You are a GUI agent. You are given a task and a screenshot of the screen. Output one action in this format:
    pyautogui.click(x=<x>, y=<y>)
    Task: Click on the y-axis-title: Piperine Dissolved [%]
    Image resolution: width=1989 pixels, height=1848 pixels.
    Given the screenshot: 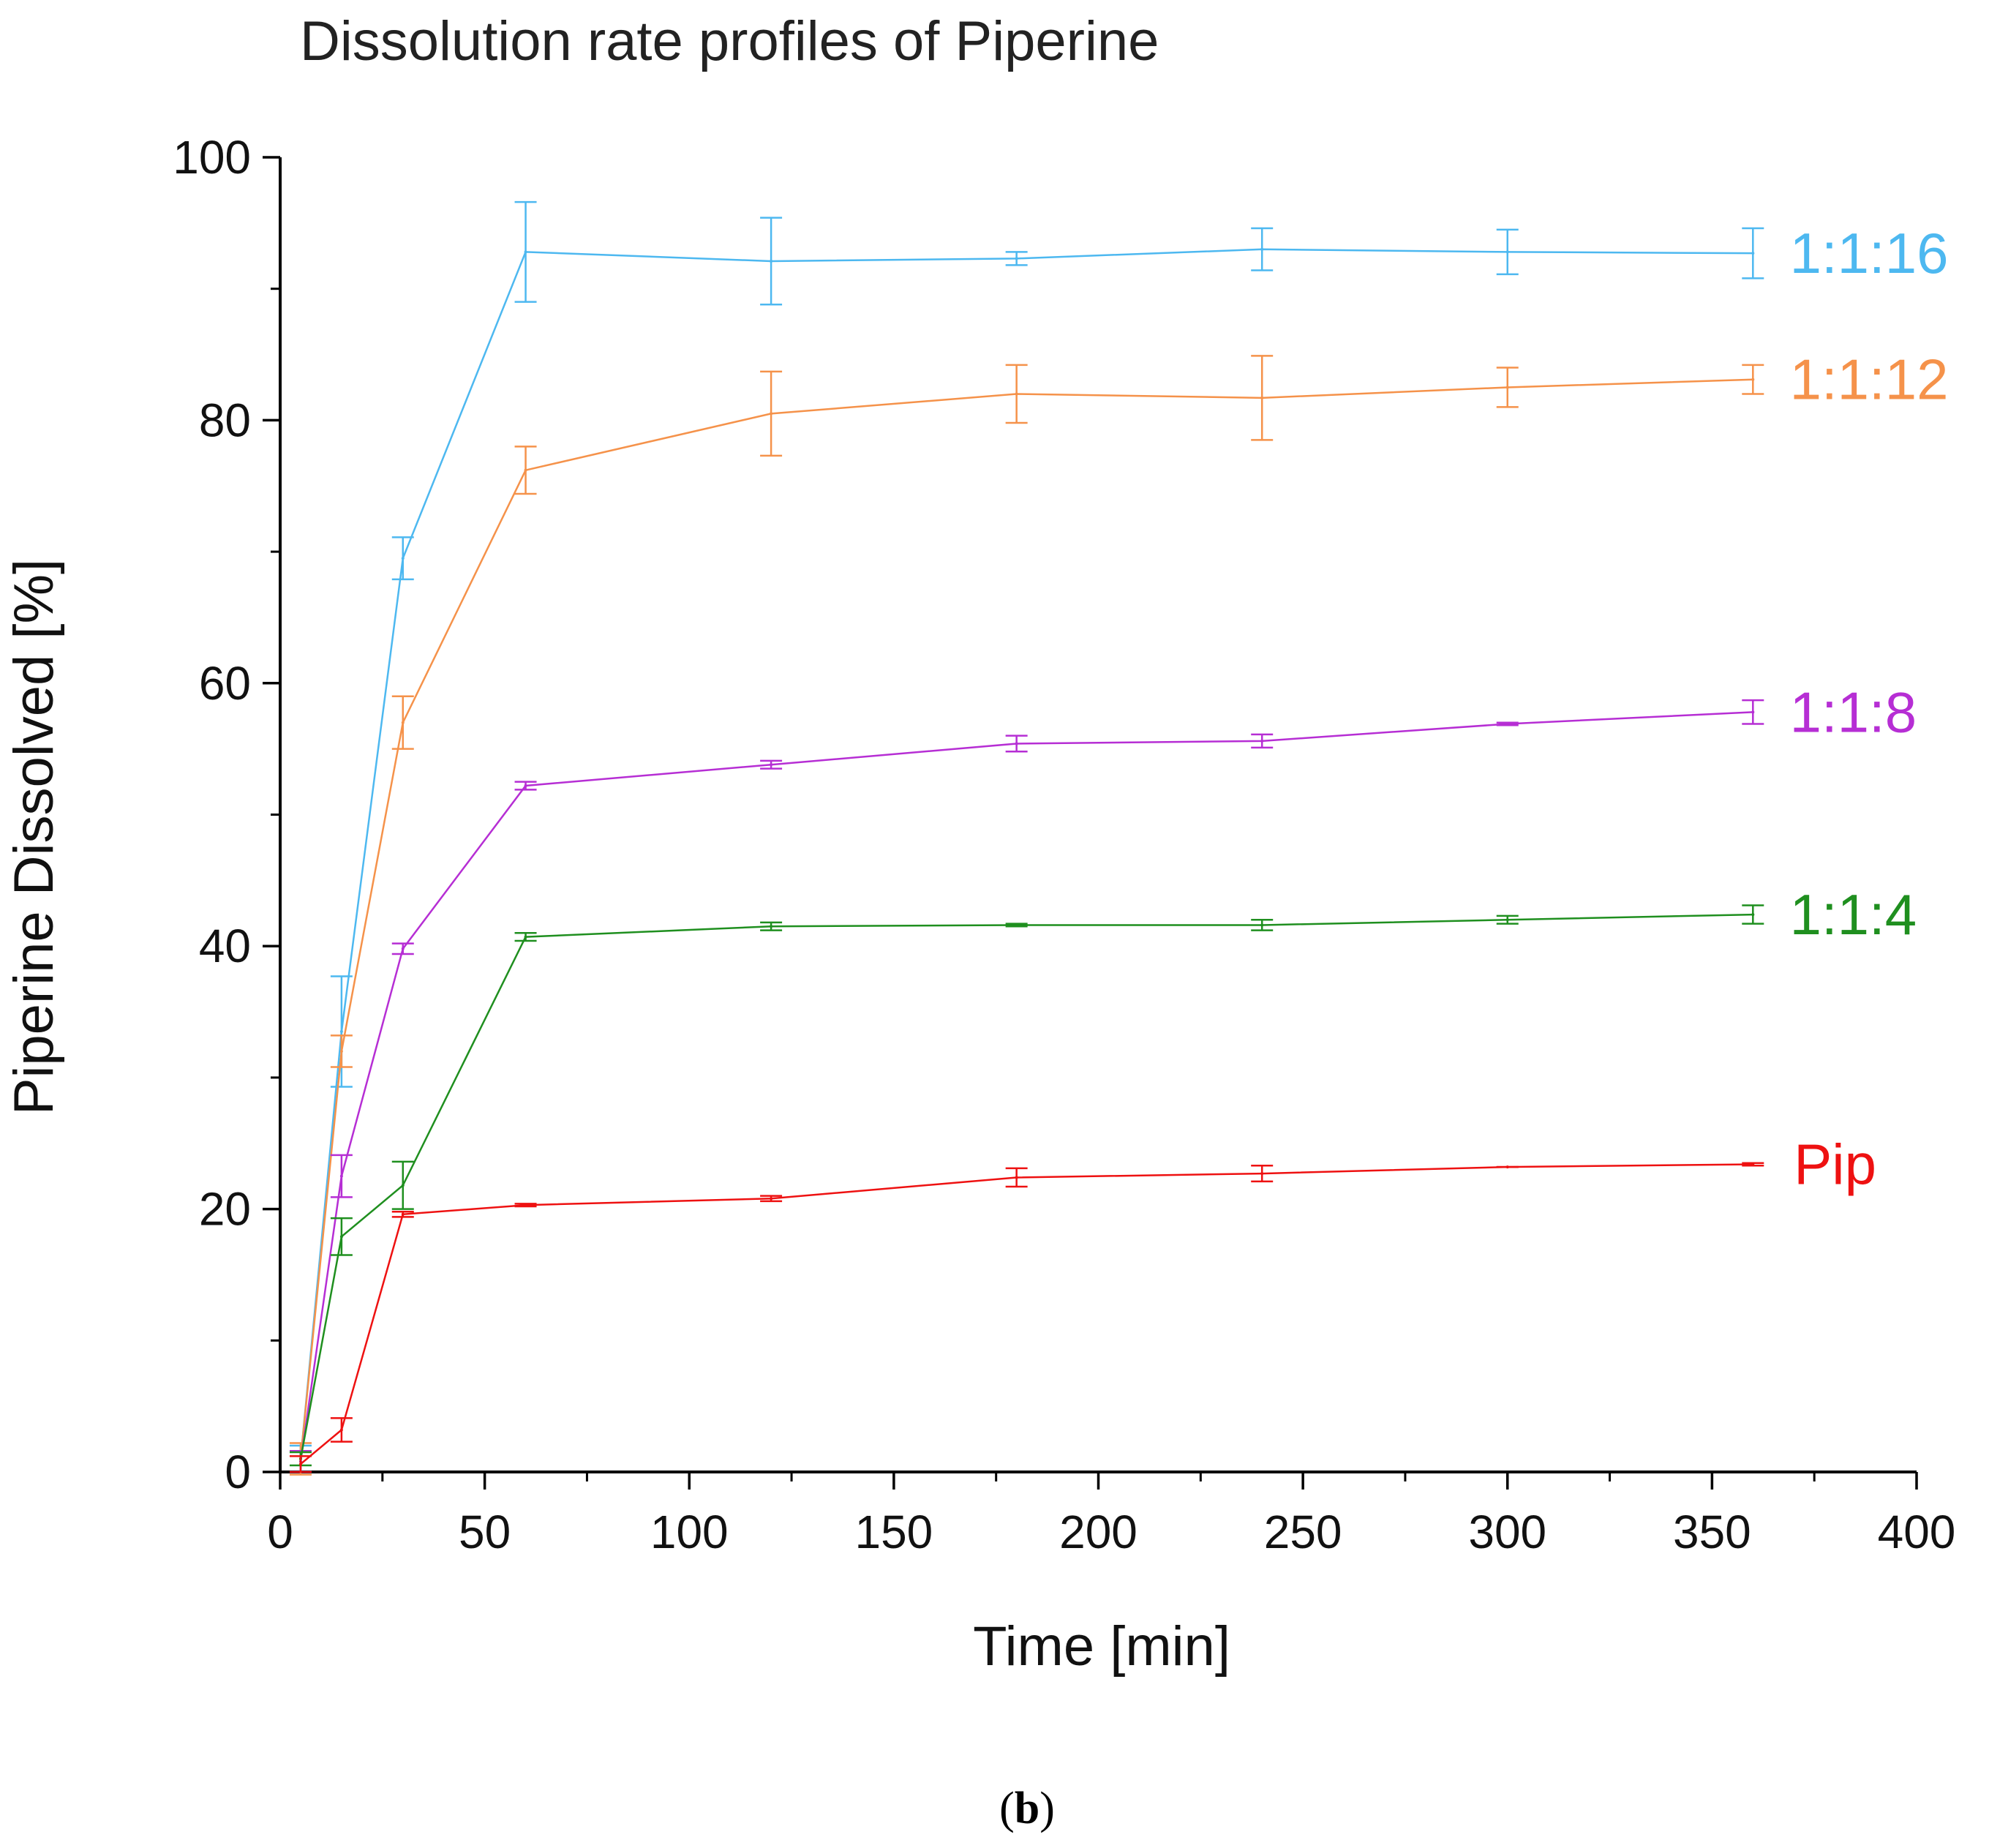 What is the action you would take?
    pyautogui.click(x=34, y=837)
    